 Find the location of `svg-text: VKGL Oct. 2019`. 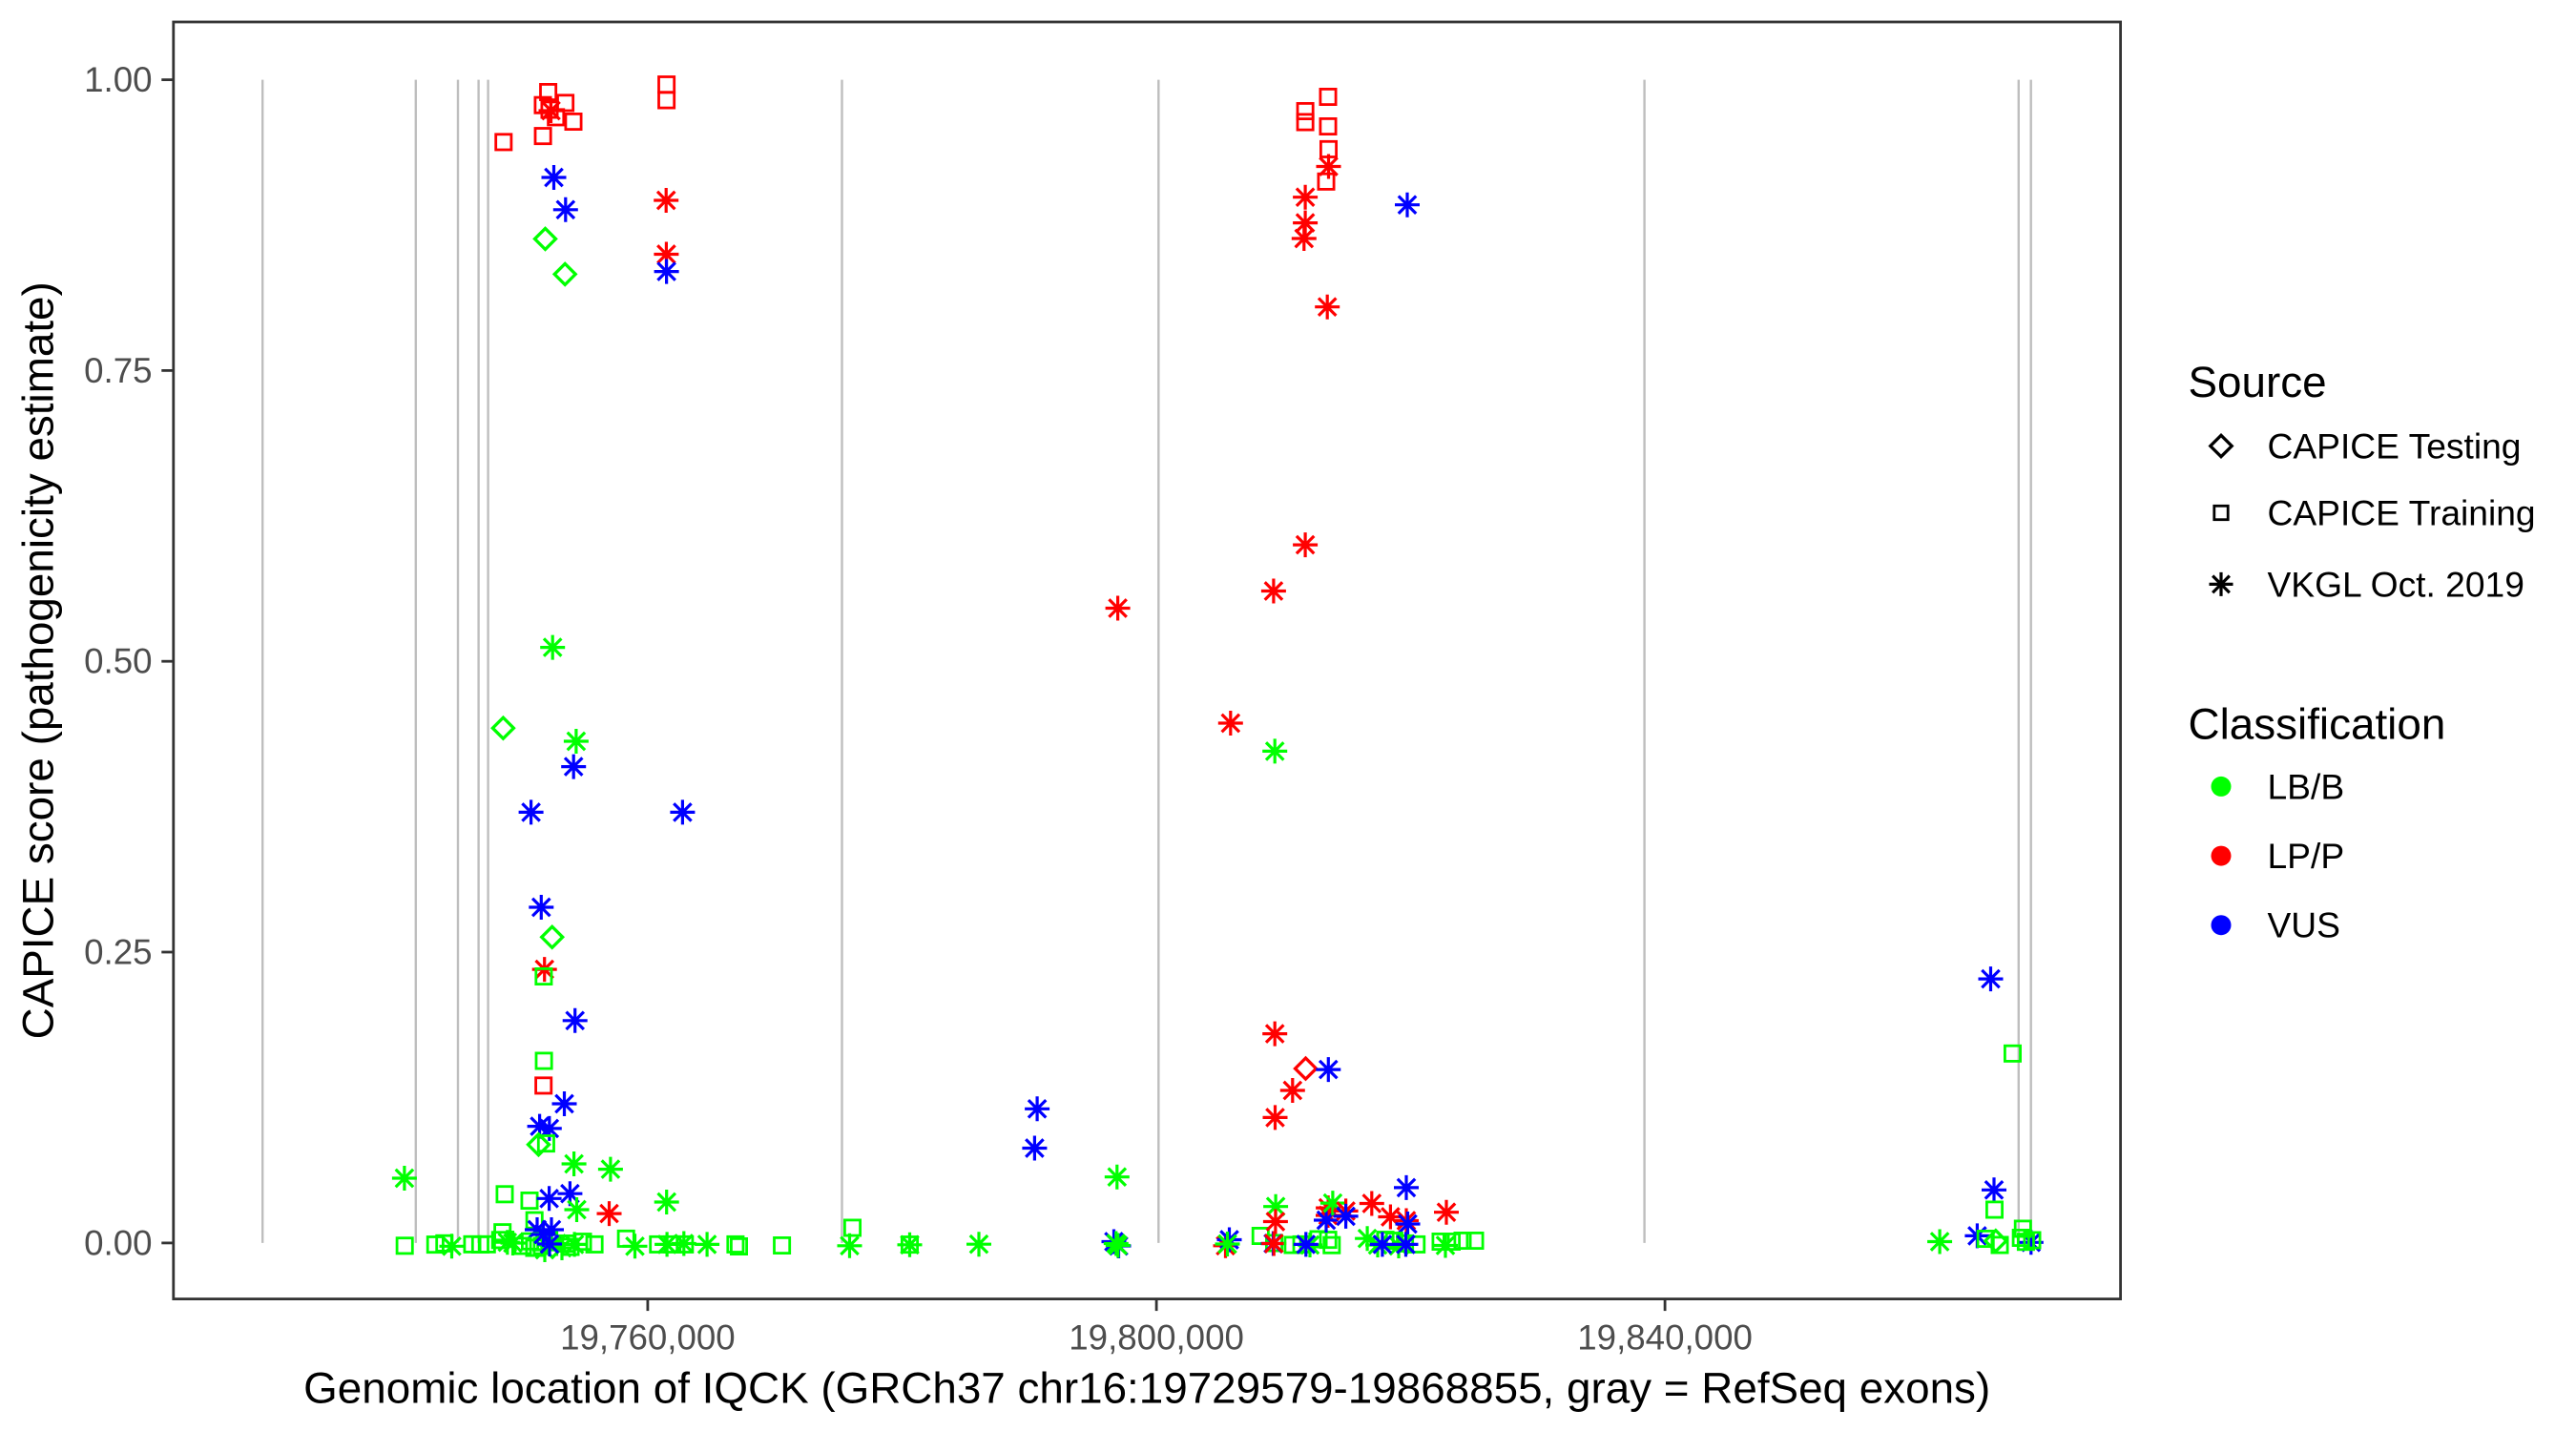

svg-text: VKGL Oct. 2019 is located at coordinates (2396, 584).